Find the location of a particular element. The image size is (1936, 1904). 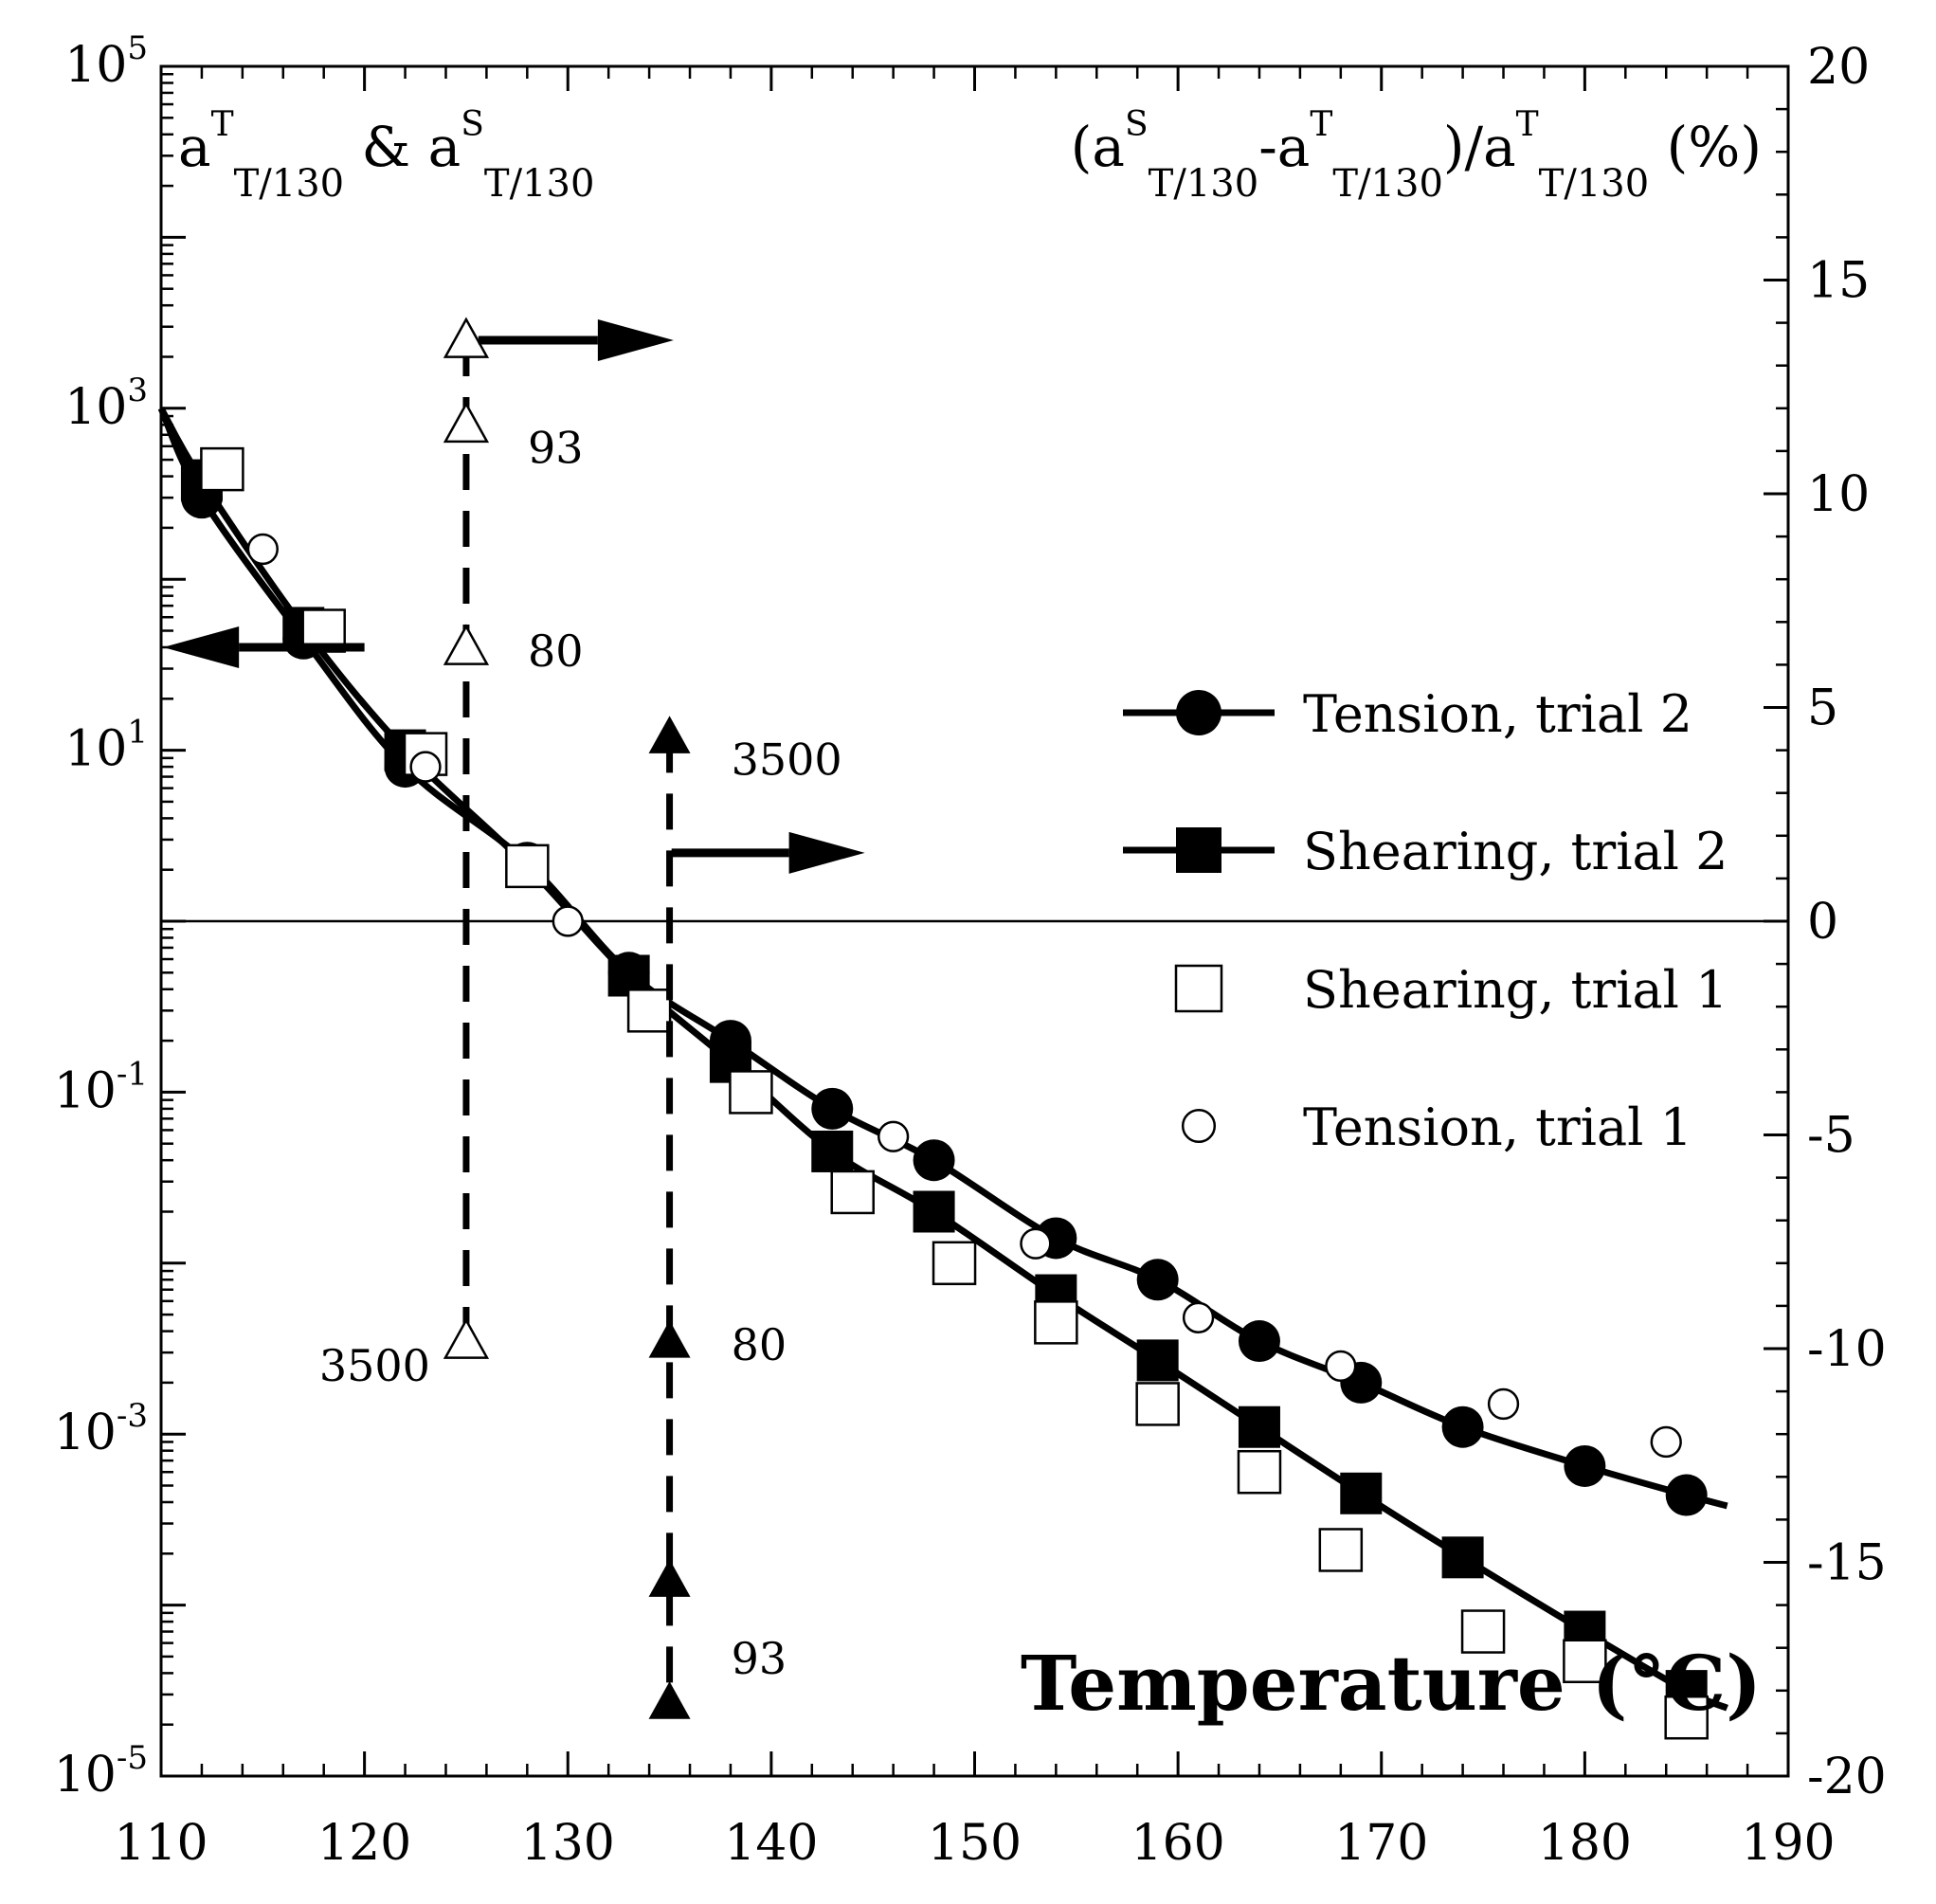

arrow-left-head is located at coordinates (201, 647).